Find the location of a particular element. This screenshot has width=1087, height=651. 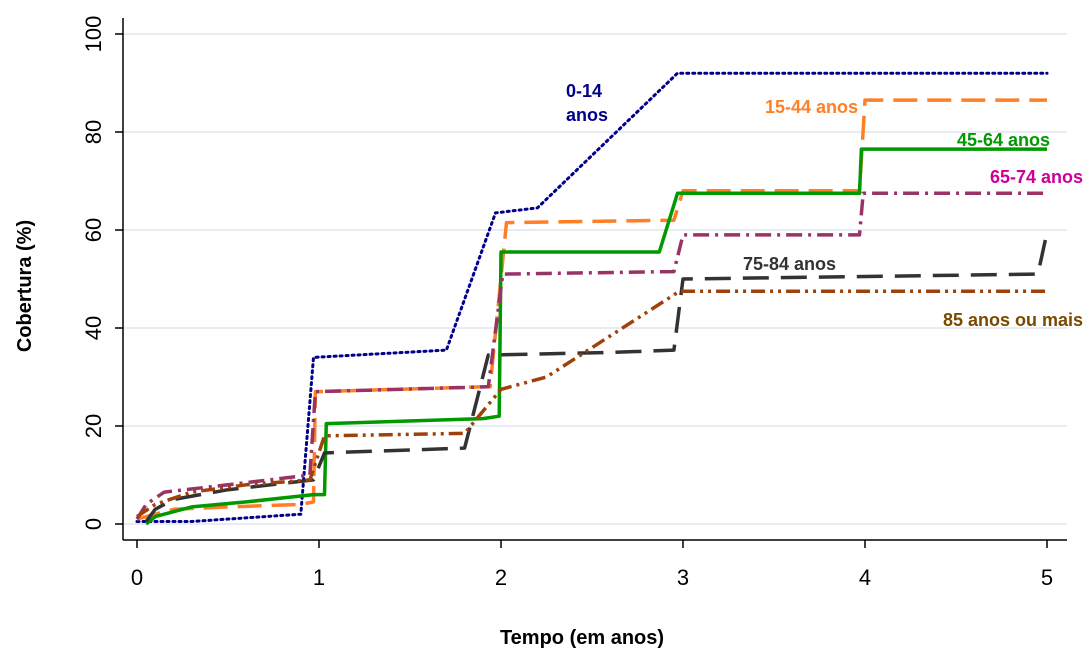

y-tick-label: 20 is located at coordinates (93, 426).